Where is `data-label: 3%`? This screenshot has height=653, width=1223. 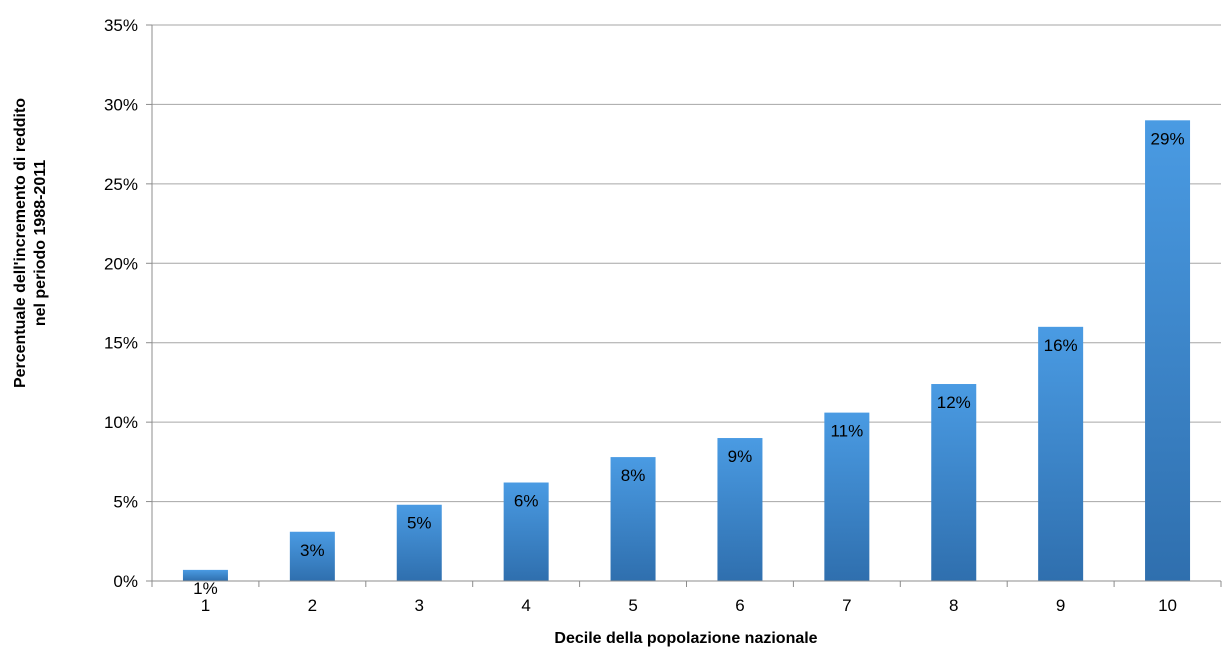 data-label: 3% is located at coordinates (312, 550).